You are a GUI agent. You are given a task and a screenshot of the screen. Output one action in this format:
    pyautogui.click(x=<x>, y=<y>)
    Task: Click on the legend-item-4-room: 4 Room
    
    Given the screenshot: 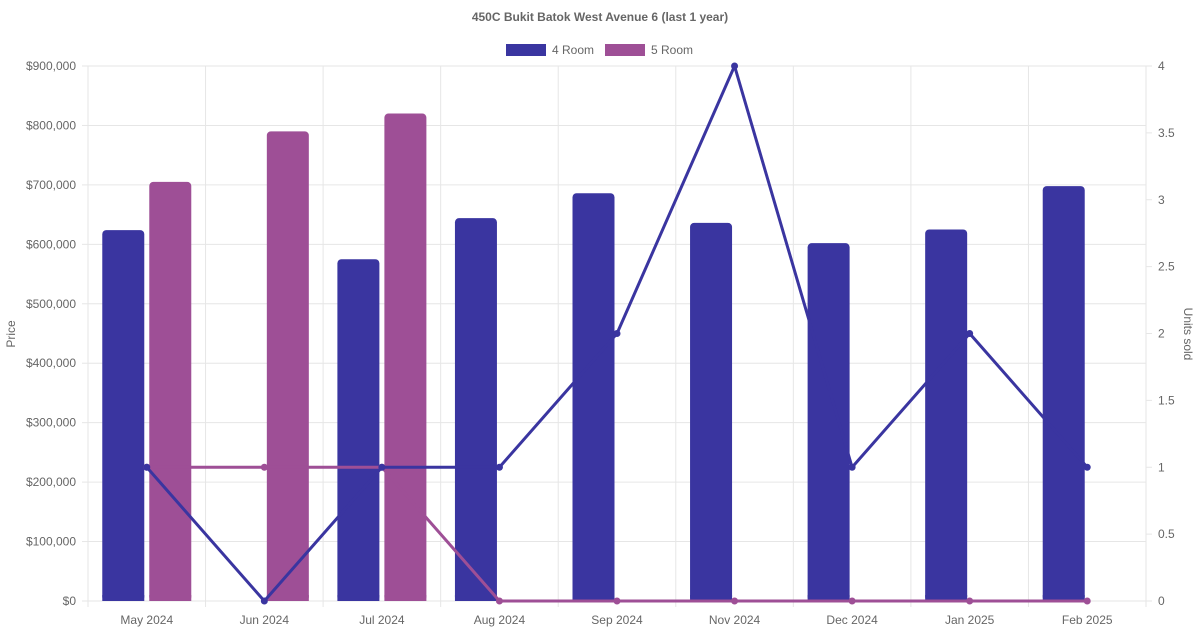 What is the action you would take?
    pyautogui.click(x=550, y=50)
    